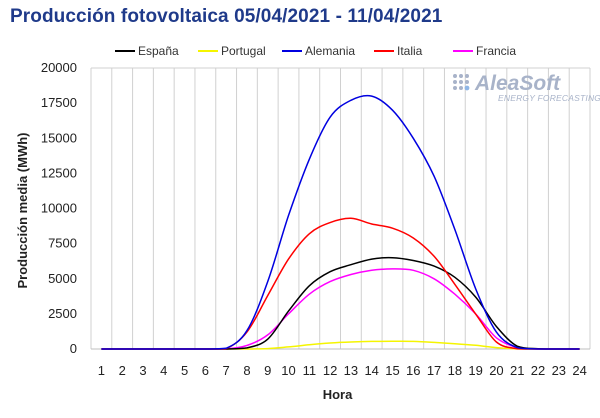 The width and height of the screenshot is (600, 418). Describe the element at coordinates (517, 370) in the screenshot. I see `x-tick-label: 21` at that location.